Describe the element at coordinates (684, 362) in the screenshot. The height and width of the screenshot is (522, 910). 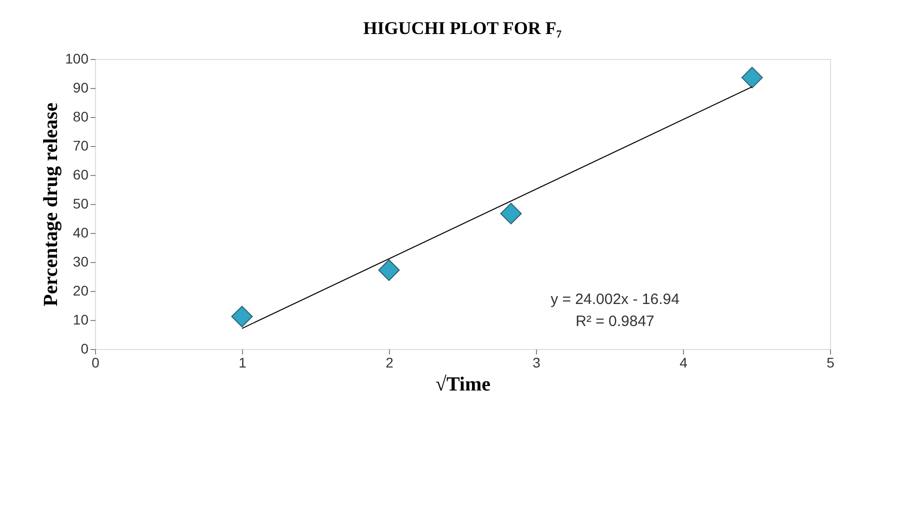
I see `x-tick-label: 4` at that location.